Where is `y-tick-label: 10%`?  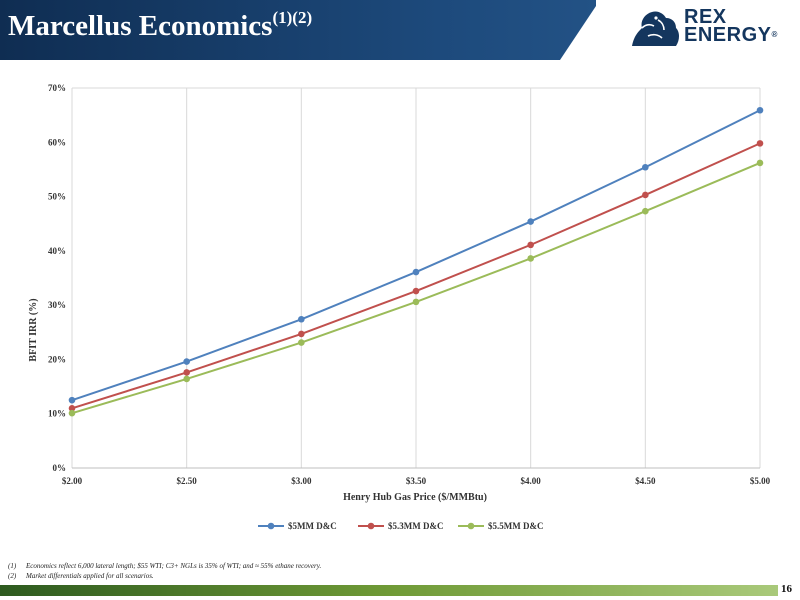
y-tick-label: 10% is located at coordinates (57, 414).